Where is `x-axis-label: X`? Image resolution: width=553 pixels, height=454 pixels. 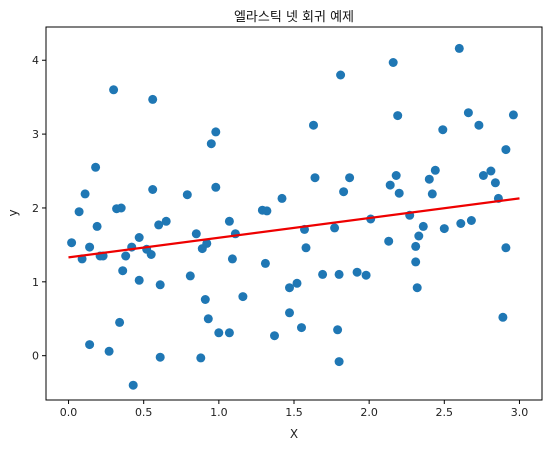
x-axis-label: X is located at coordinates (294, 434).